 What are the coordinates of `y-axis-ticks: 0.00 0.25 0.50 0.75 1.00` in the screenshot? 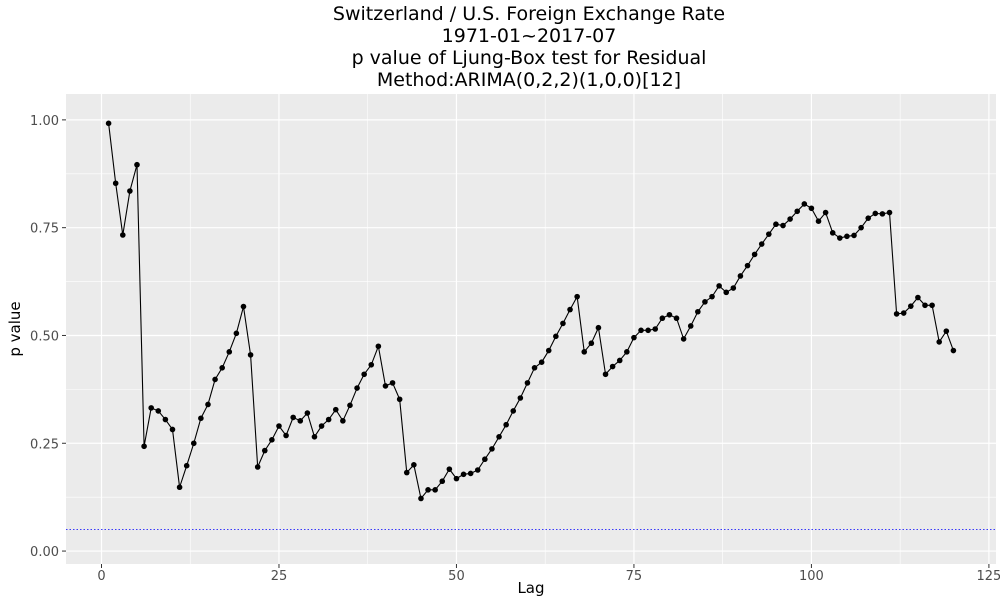 It's located at (48, 337).